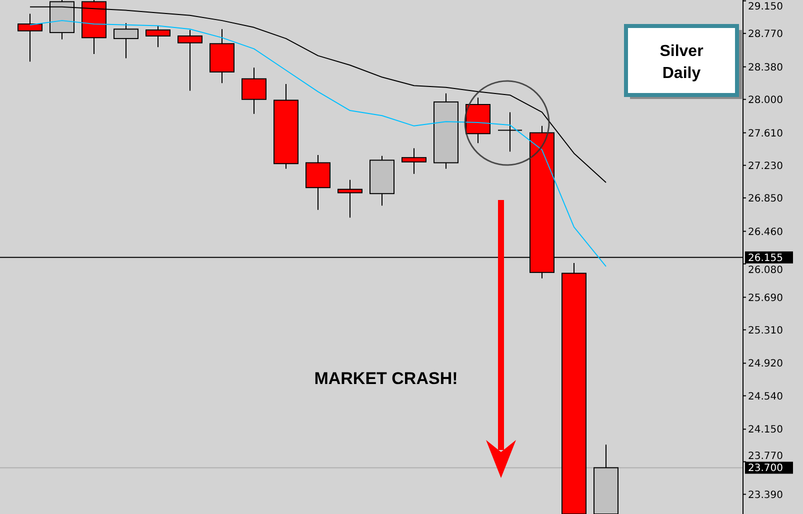  I want to click on y-tick-label: 24.150, so click(765, 430).